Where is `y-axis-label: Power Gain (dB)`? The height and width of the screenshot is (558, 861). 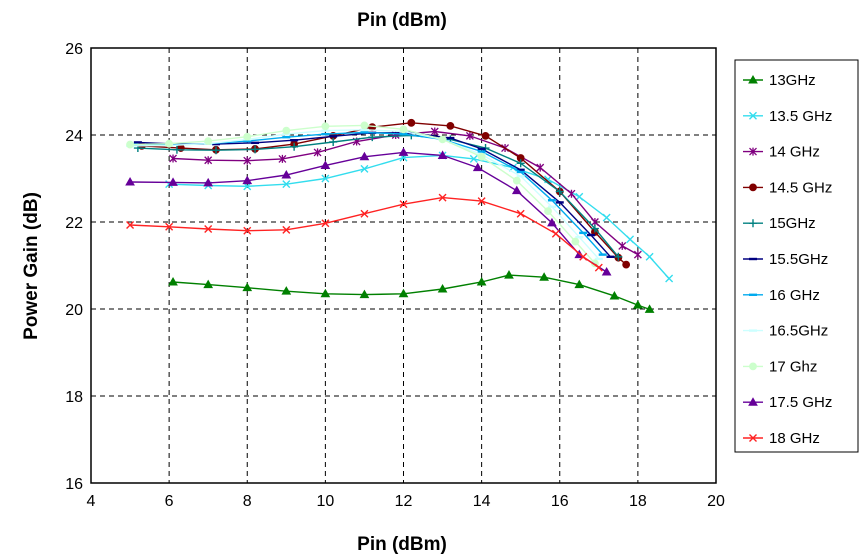 y-axis-label: Power Gain (dB) is located at coordinates (31, 266).